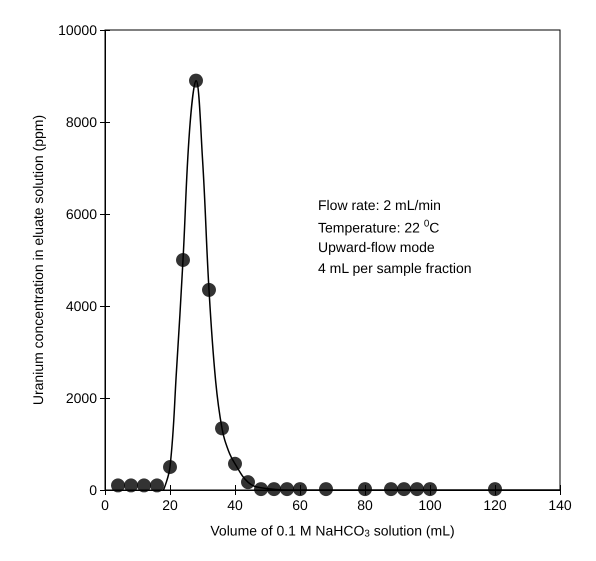  Describe the element at coordinates (379, 205) in the screenshot. I see `annotation: Flow rate: 2 mL/min` at that location.